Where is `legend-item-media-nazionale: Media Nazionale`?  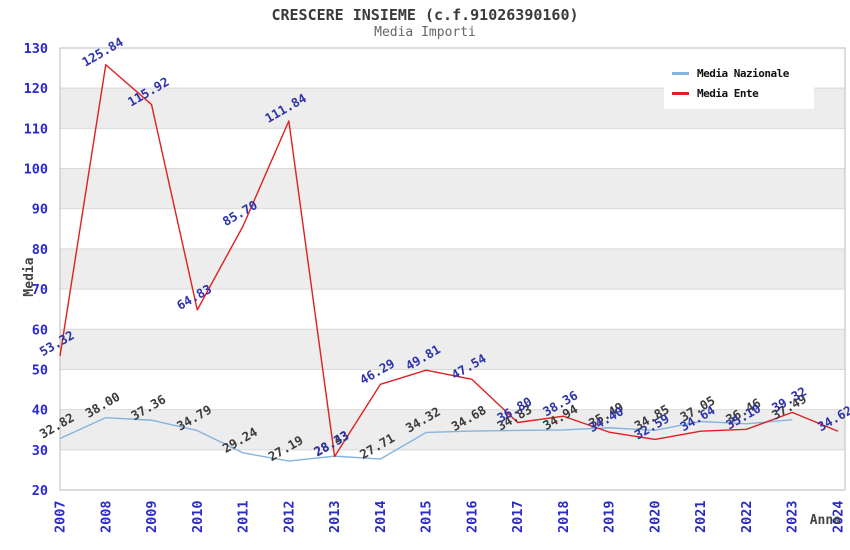 legend-item-media-nazionale: Media Nazionale is located at coordinates (739, 73).